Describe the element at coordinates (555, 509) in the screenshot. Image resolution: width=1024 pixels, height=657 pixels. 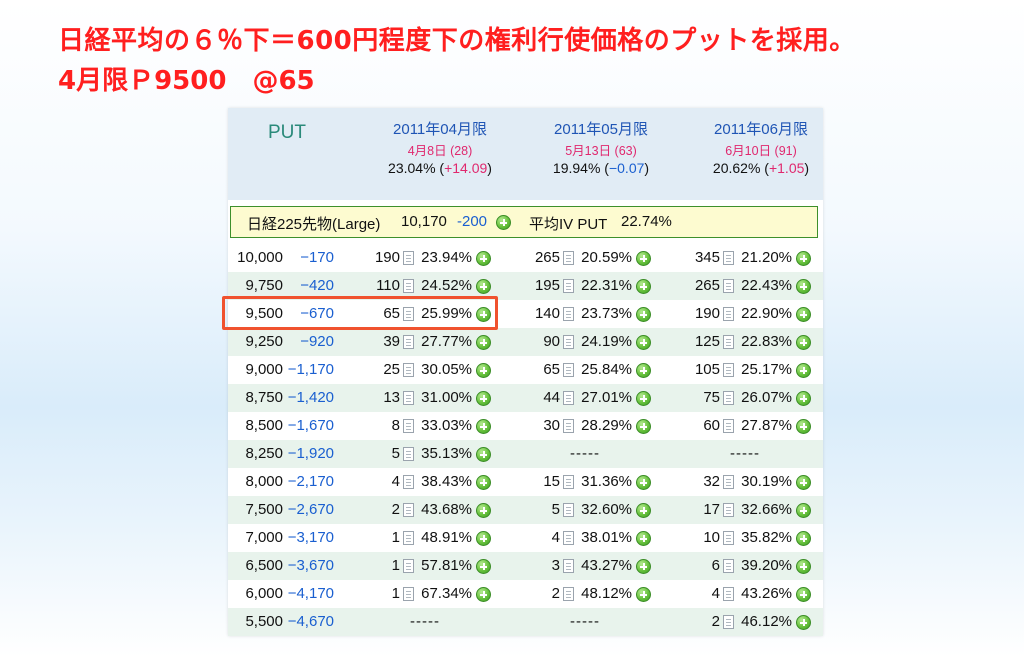
I see `option-price: 5` at that location.